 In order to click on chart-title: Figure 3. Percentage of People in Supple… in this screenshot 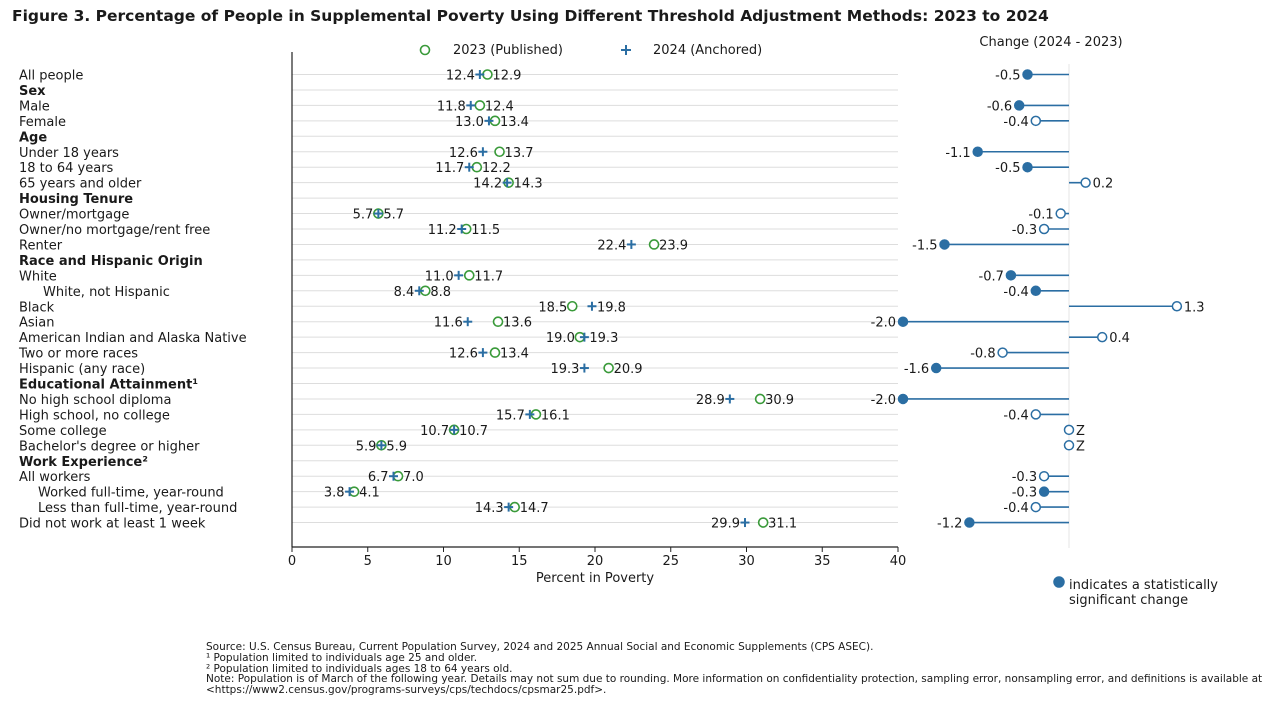, I will do `click(530, 16)`.